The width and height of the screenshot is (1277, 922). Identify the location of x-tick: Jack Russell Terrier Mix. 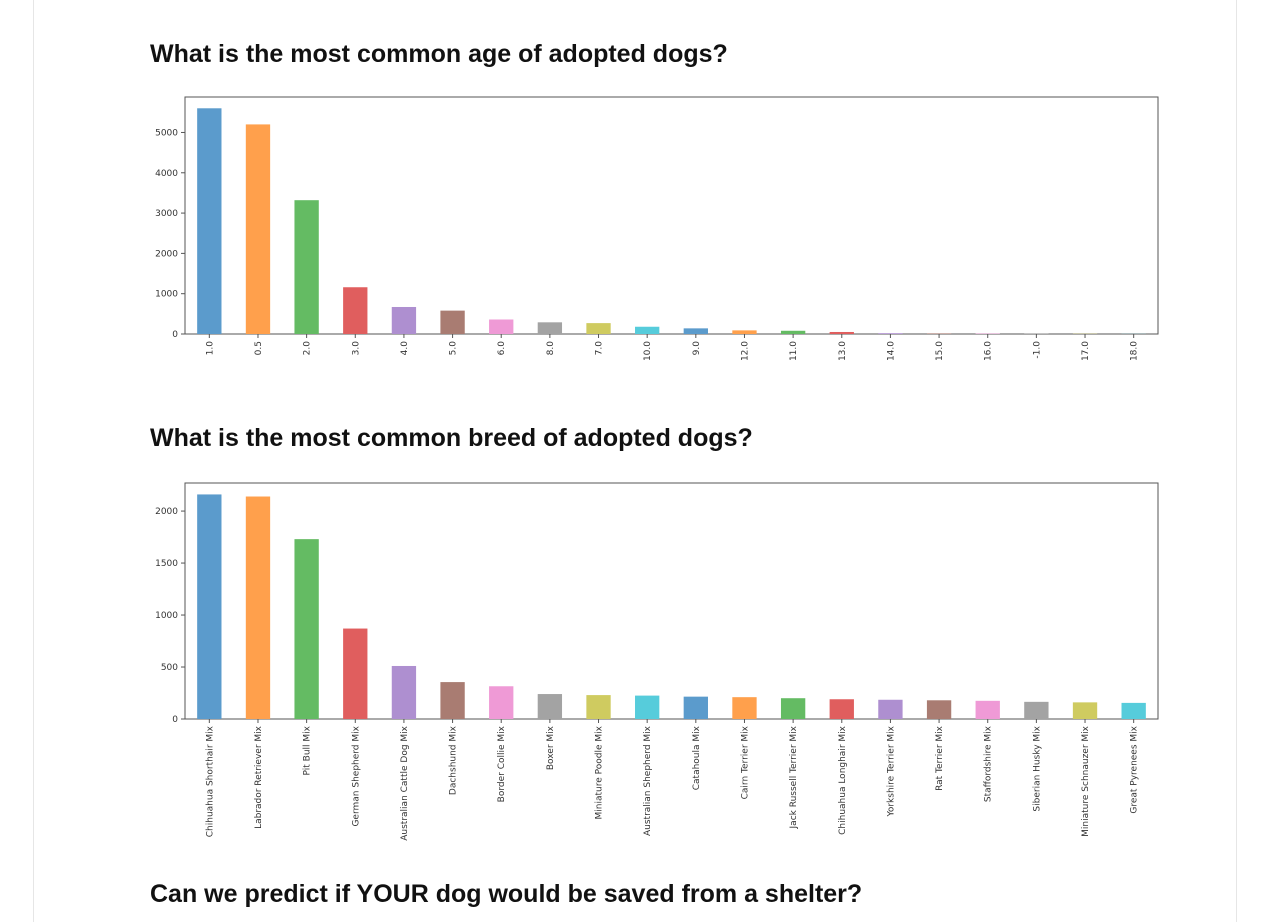
(794, 774).